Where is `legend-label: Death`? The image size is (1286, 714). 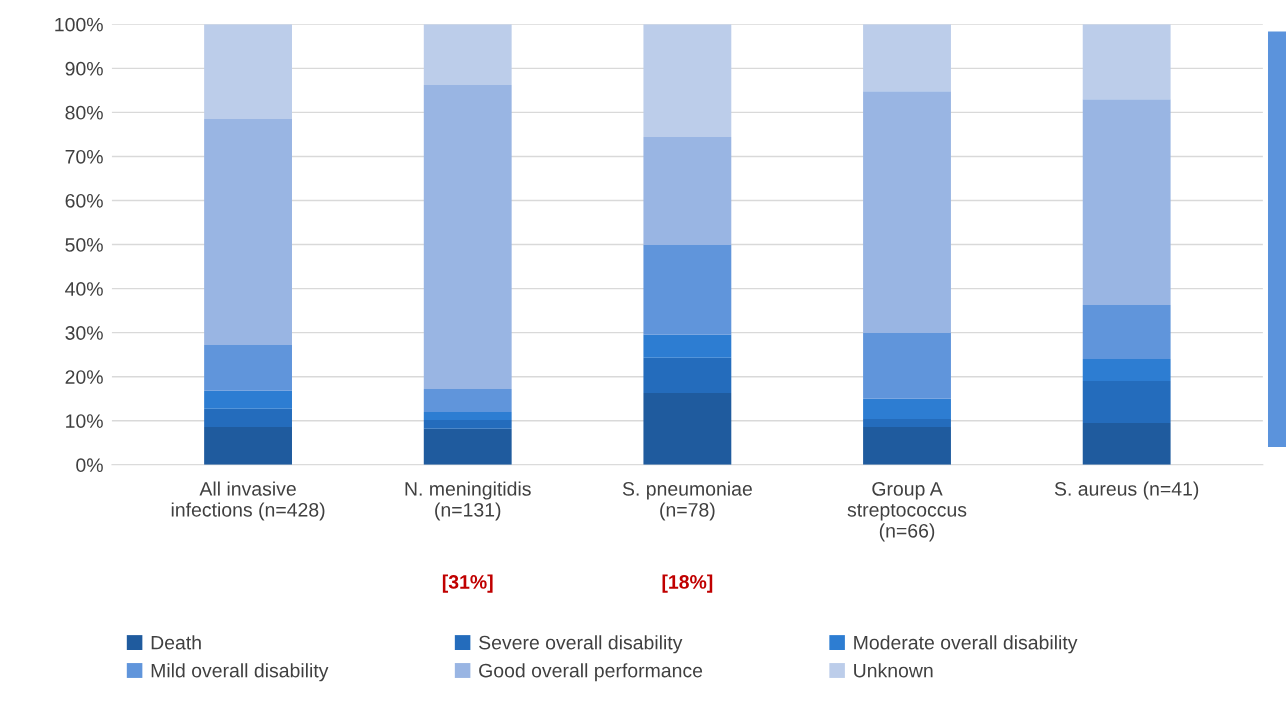 legend-label: Death is located at coordinates (176, 642).